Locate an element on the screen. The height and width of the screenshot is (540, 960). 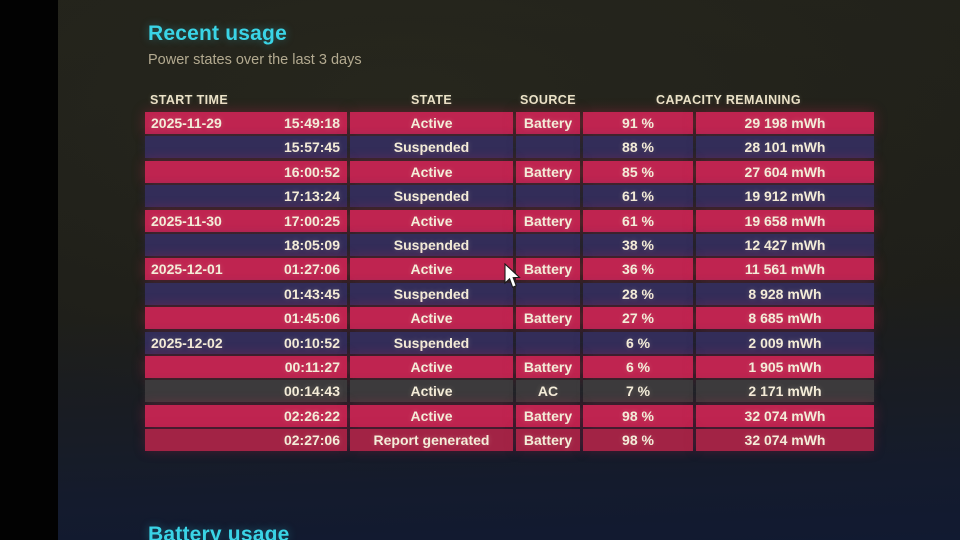
cell-start-time: 00:11:27 is located at coordinates (246, 366).